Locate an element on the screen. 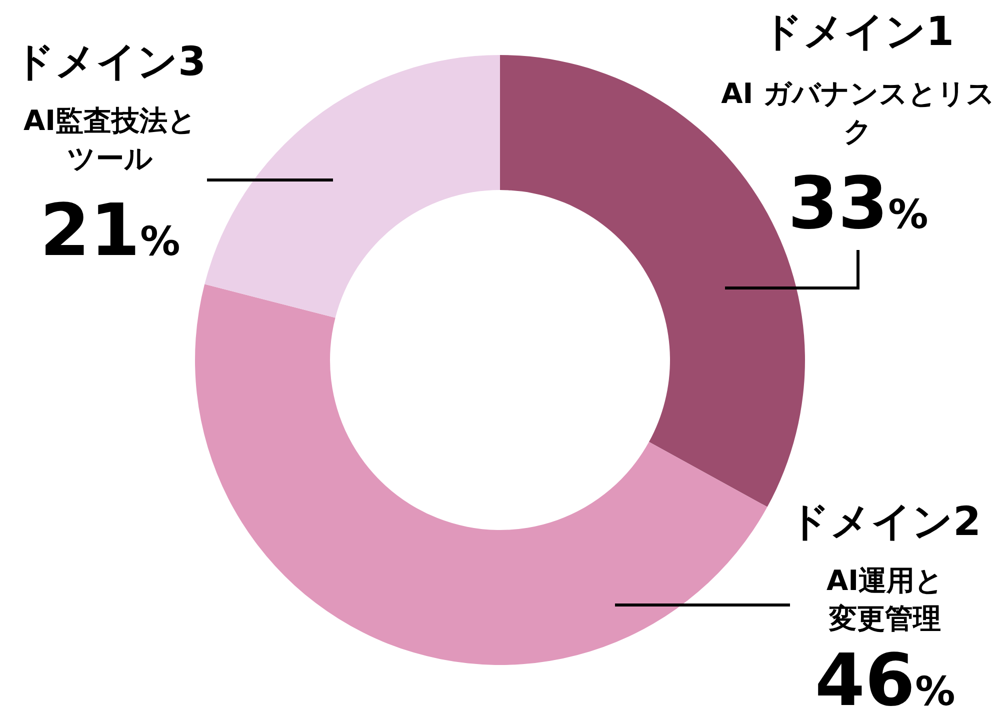  data-label: 33% is located at coordinates (858, 203).